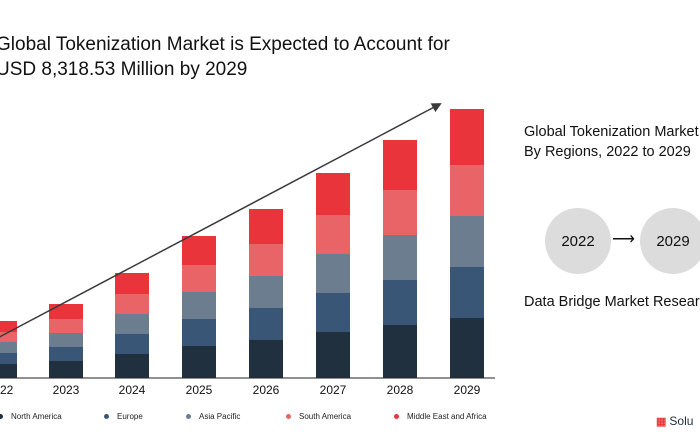  I want to click on chart-title-line2: USD 8,318.53 Million by 2029, so click(124, 69).